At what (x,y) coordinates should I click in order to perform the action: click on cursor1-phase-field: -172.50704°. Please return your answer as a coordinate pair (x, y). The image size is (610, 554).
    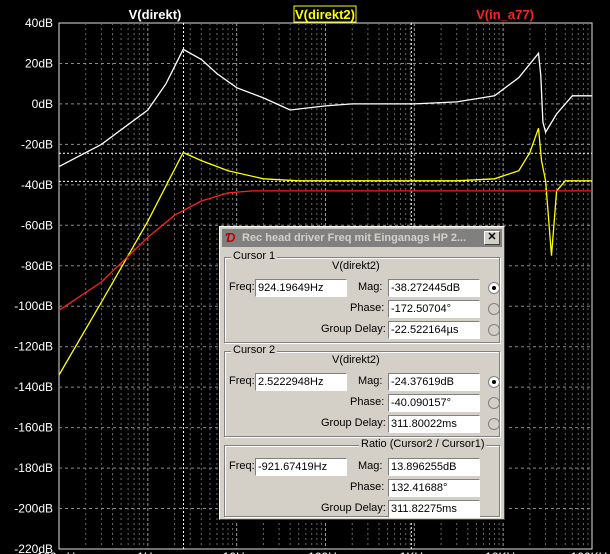
    Looking at the image, I should click on (434, 309).